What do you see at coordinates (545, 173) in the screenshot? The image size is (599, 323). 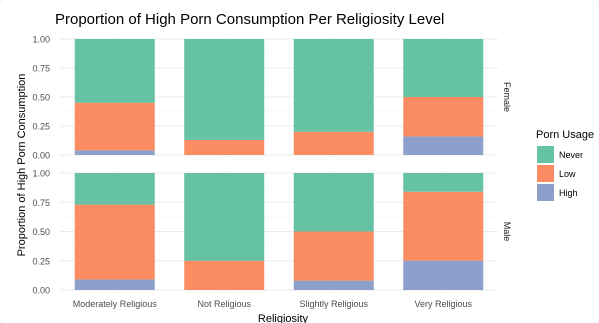 I see `legend-key-low` at bounding box center [545, 173].